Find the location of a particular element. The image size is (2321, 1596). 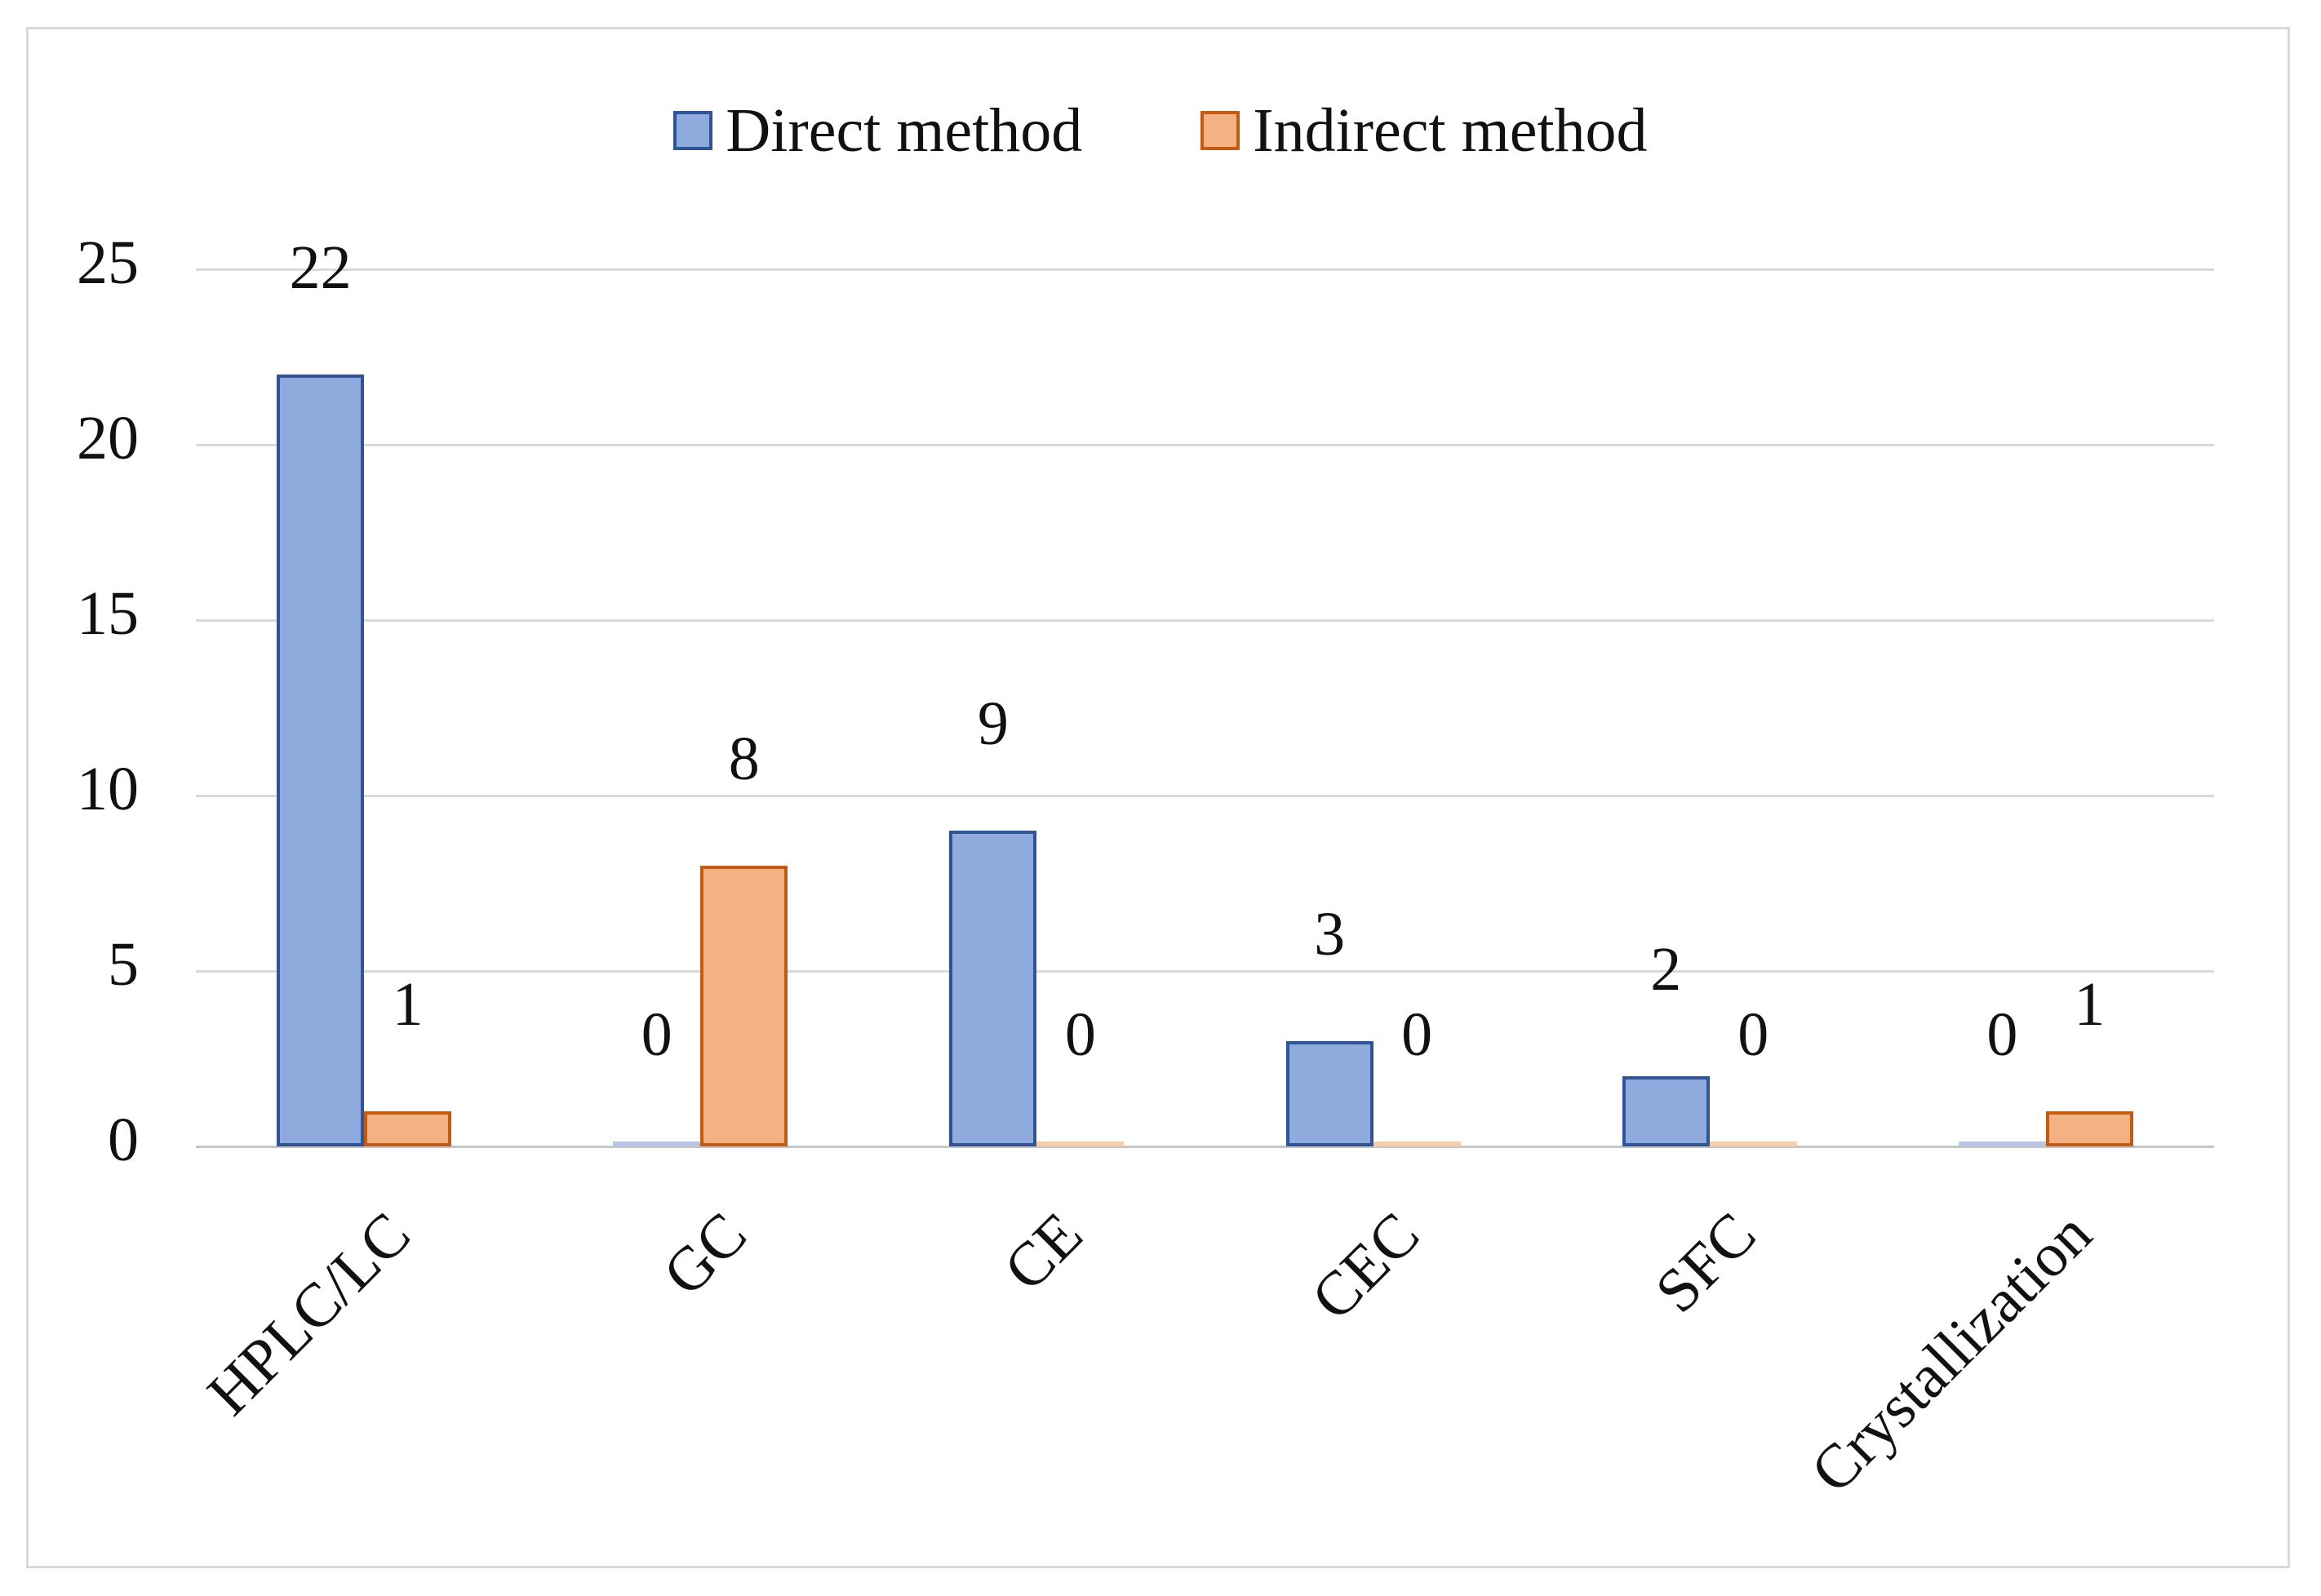

y-axis-tick-label: 25 is located at coordinates (108, 262).